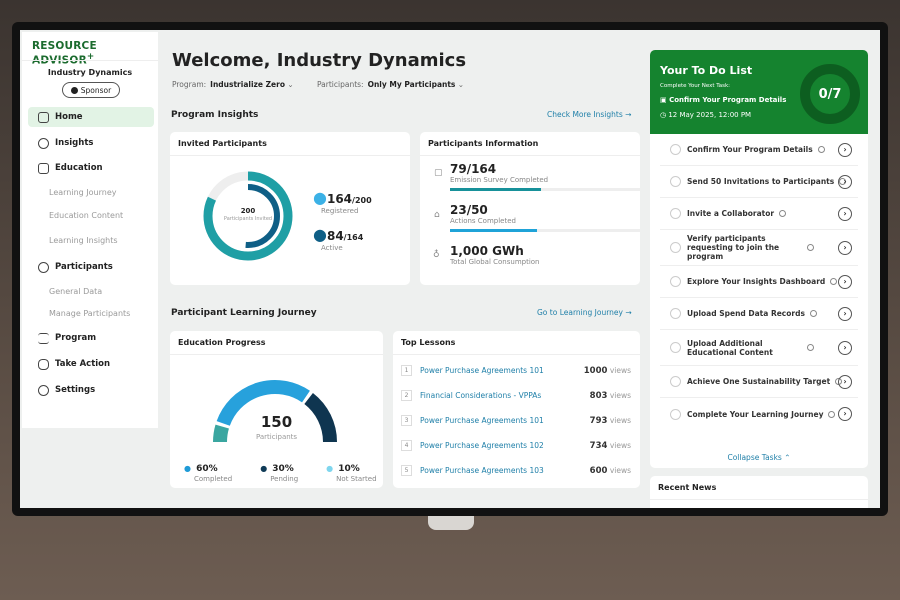 This screenshot has width=900, height=600. I want to click on bulb-icon: ♁, so click(436, 255).